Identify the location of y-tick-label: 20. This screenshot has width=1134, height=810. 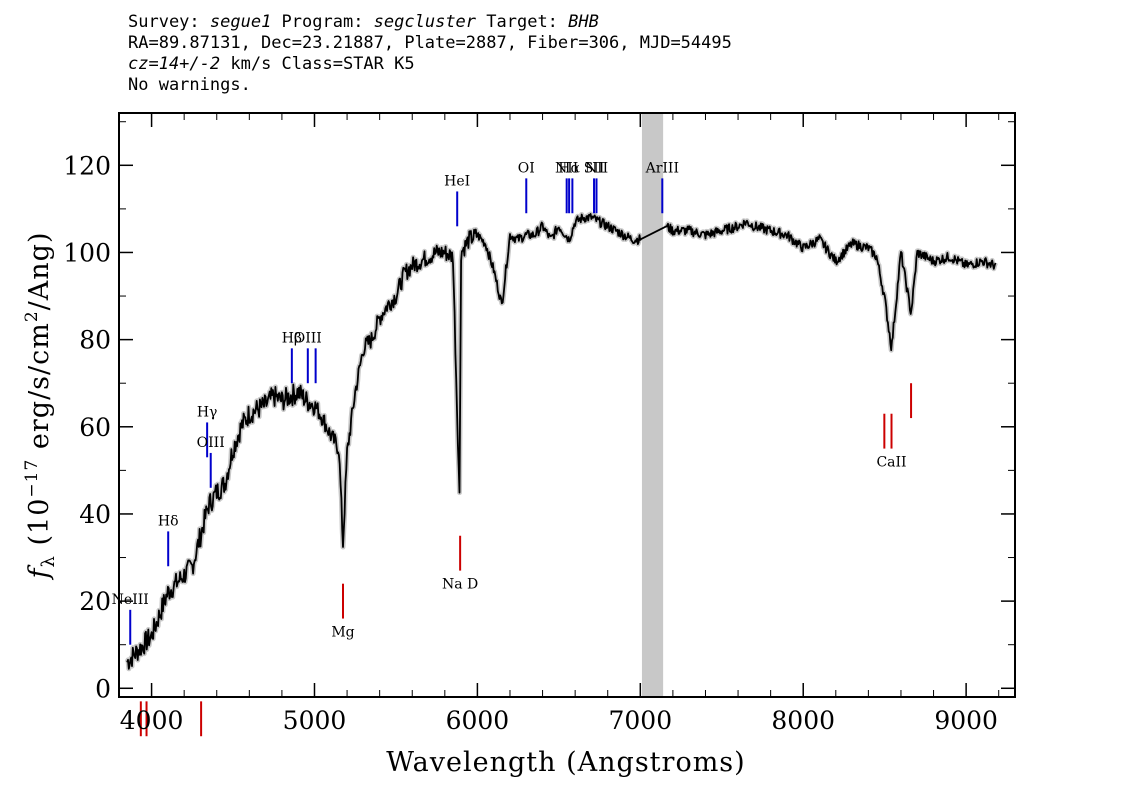
(95, 601).